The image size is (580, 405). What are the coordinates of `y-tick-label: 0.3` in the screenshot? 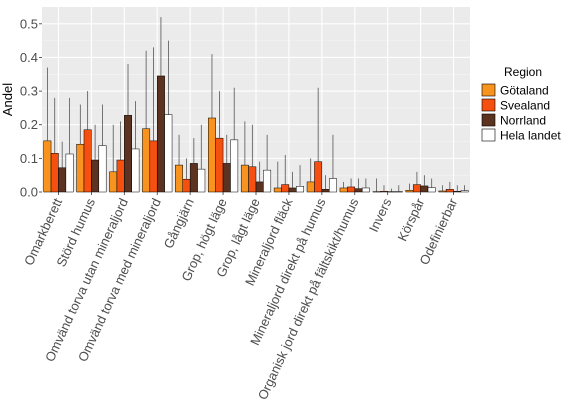 It's located at (29, 91).